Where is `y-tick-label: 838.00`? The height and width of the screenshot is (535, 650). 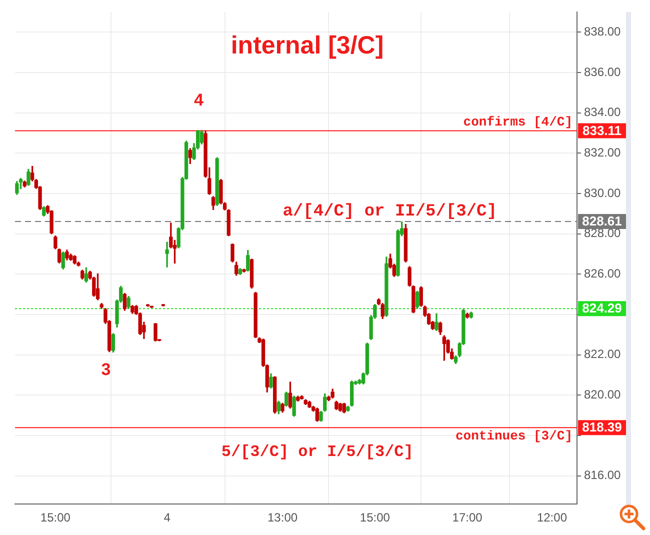
y-tick-label: 838.00 is located at coordinates (603, 31).